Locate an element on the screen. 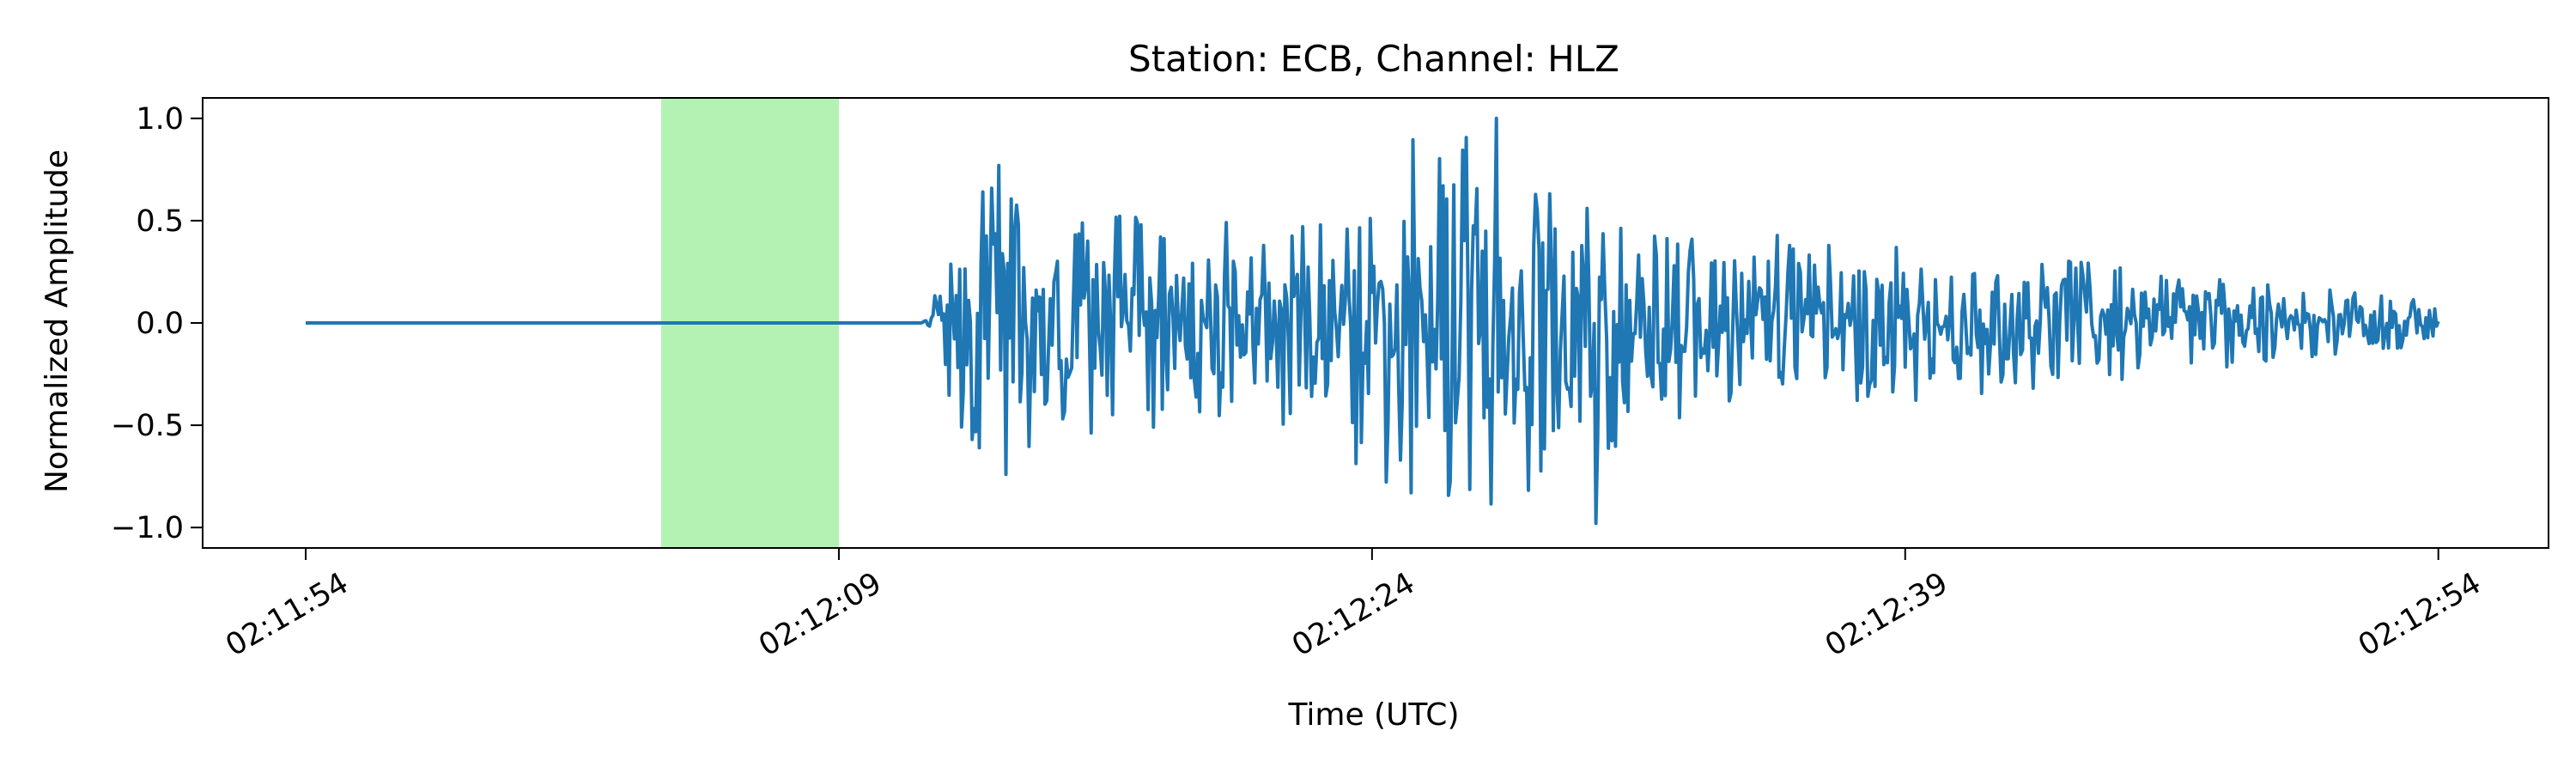  y-tick-label: 0.5 is located at coordinates (160, 221).